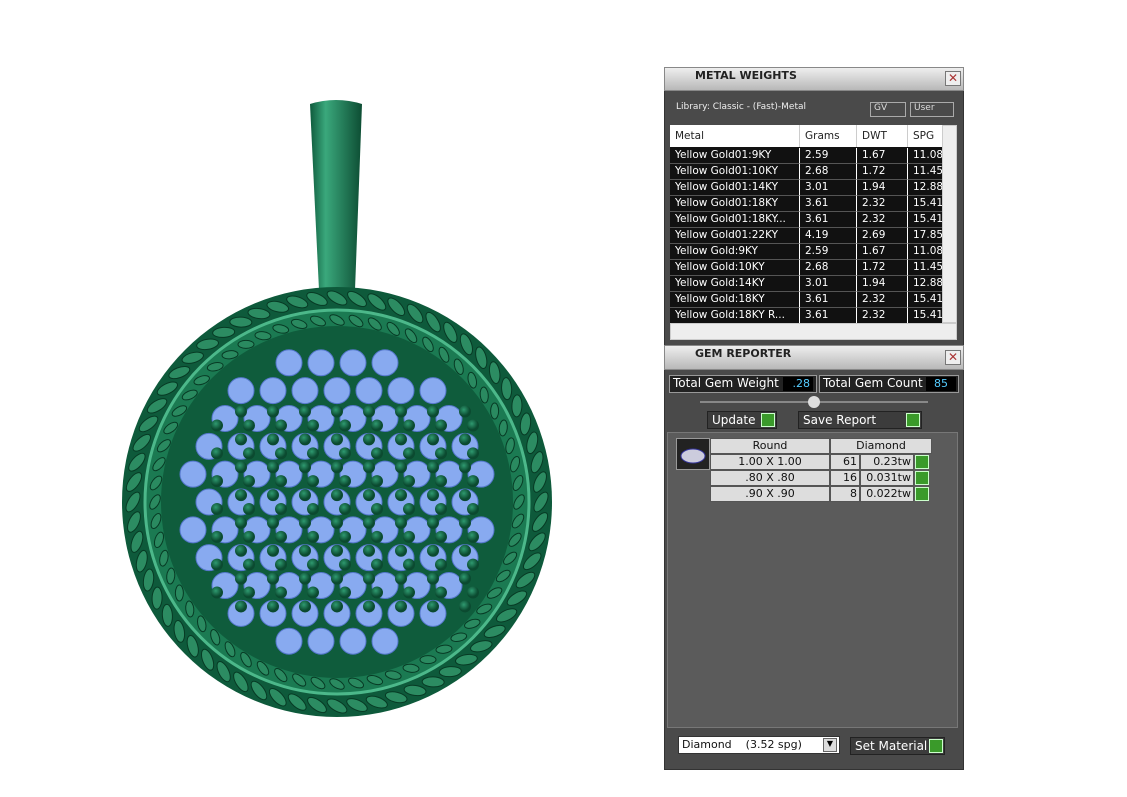 Image resolution: width=1127 pixels, height=797 pixels. I want to click on table-cell: 1.94, so click(882, 284).